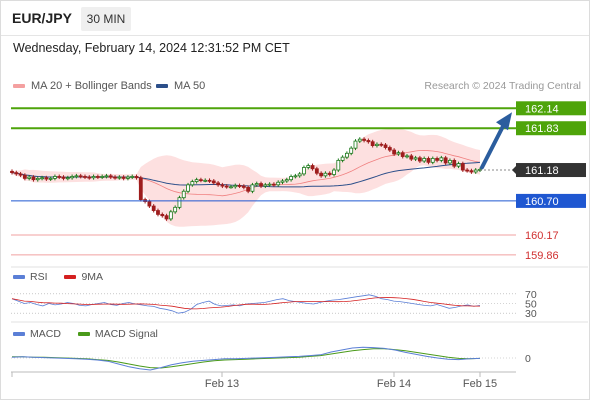 This screenshot has height=400, width=590. I want to click on forecast-arrow-shaft, so click(493, 146).